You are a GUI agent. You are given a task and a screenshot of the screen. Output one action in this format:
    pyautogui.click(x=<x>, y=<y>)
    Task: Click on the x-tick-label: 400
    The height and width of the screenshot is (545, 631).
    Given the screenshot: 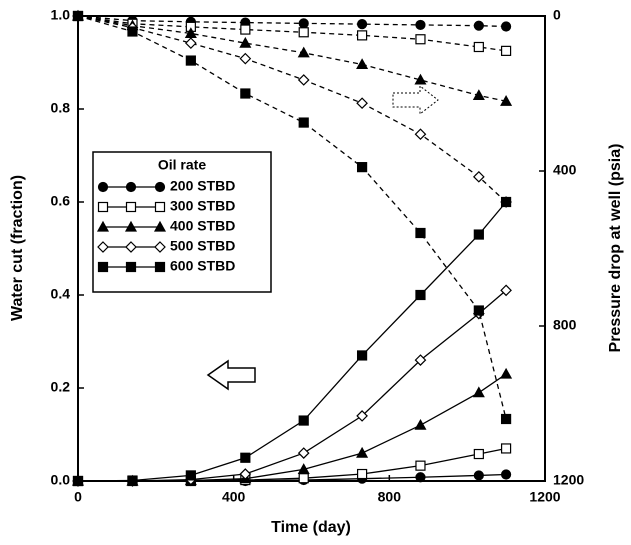 What is the action you would take?
    pyautogui.click(x=234, y=497)
    